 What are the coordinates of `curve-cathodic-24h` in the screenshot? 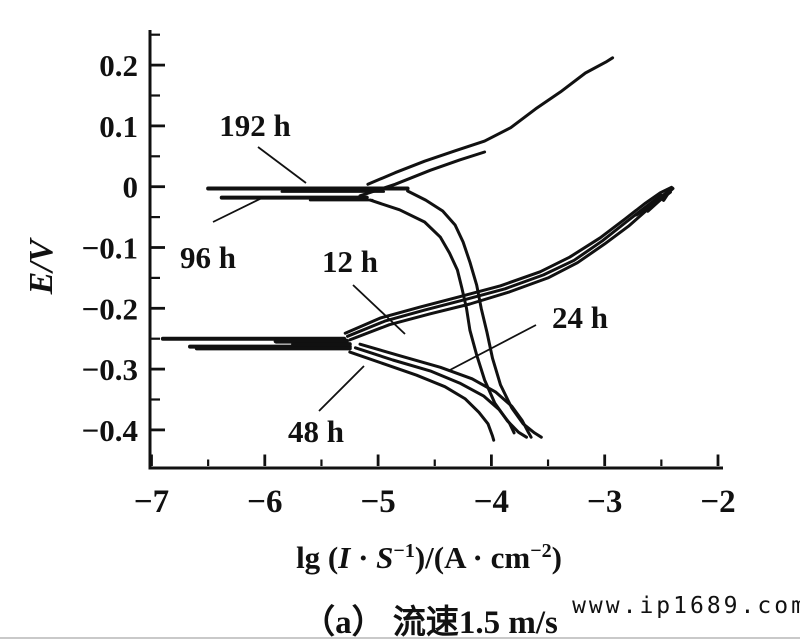 It's located at (434, 390).